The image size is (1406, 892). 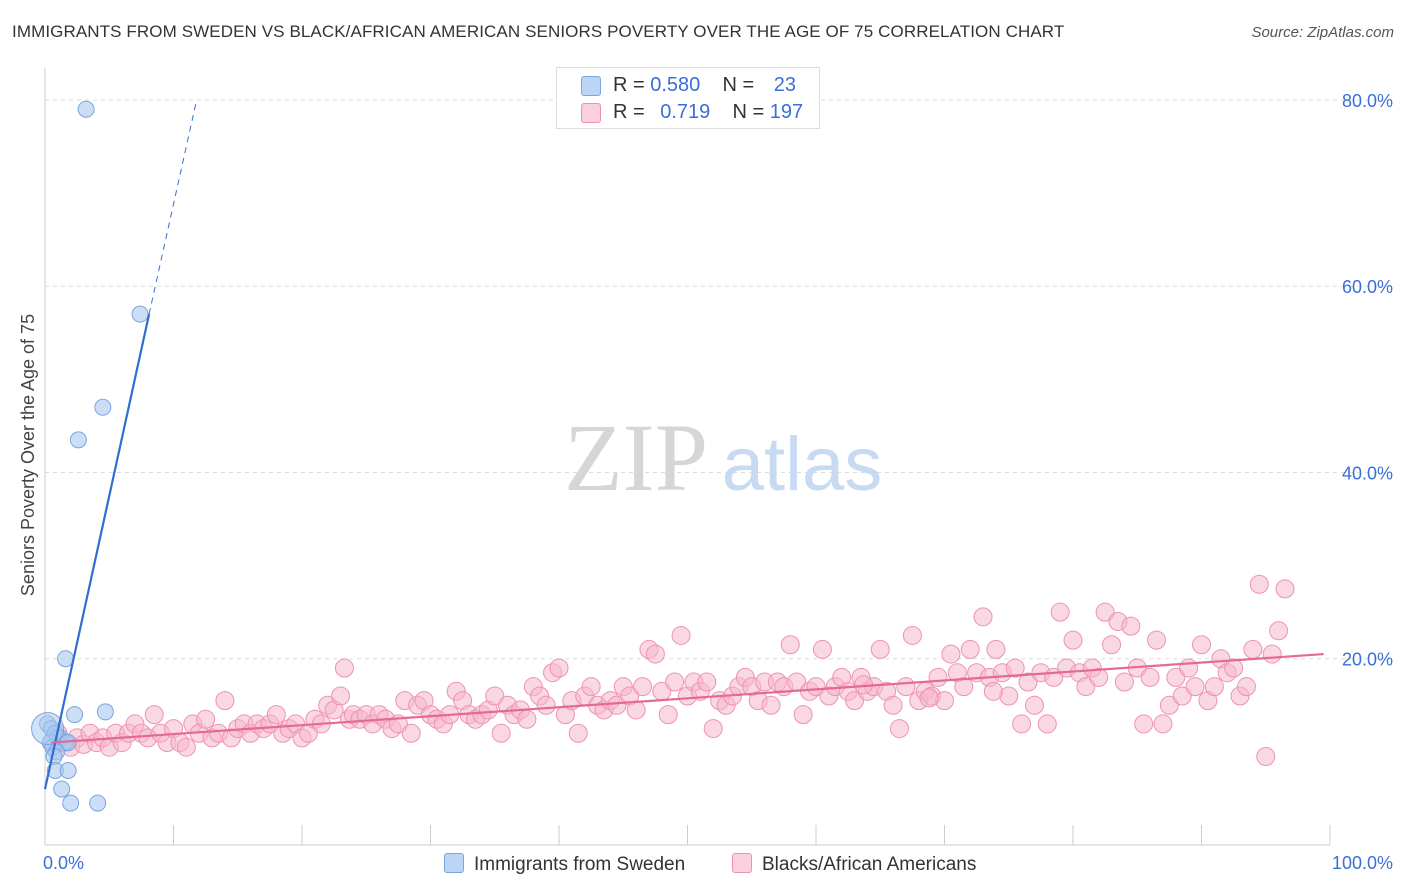 What do you see at coordinates (1367, 473) in the screenshot?
I see `y-tick-label: 40.0%` at bounding box center [1367, 473].